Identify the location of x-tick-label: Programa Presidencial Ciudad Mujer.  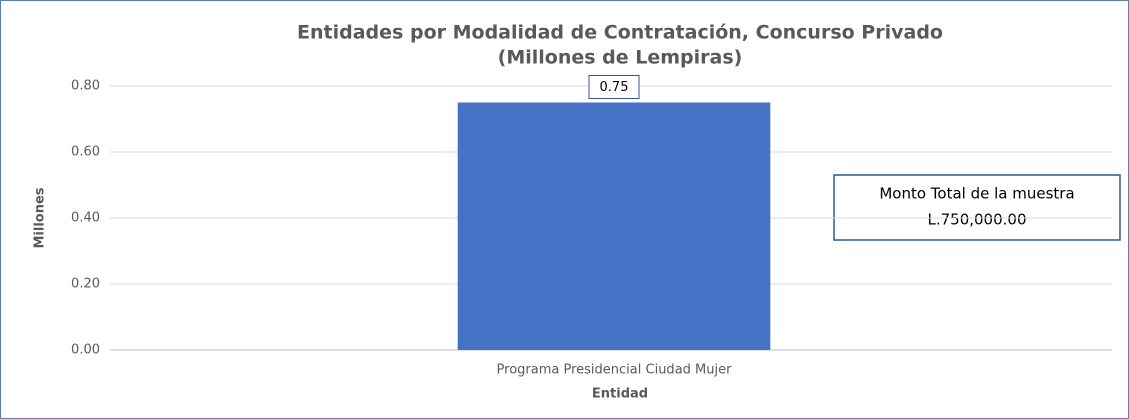
(615, 370).